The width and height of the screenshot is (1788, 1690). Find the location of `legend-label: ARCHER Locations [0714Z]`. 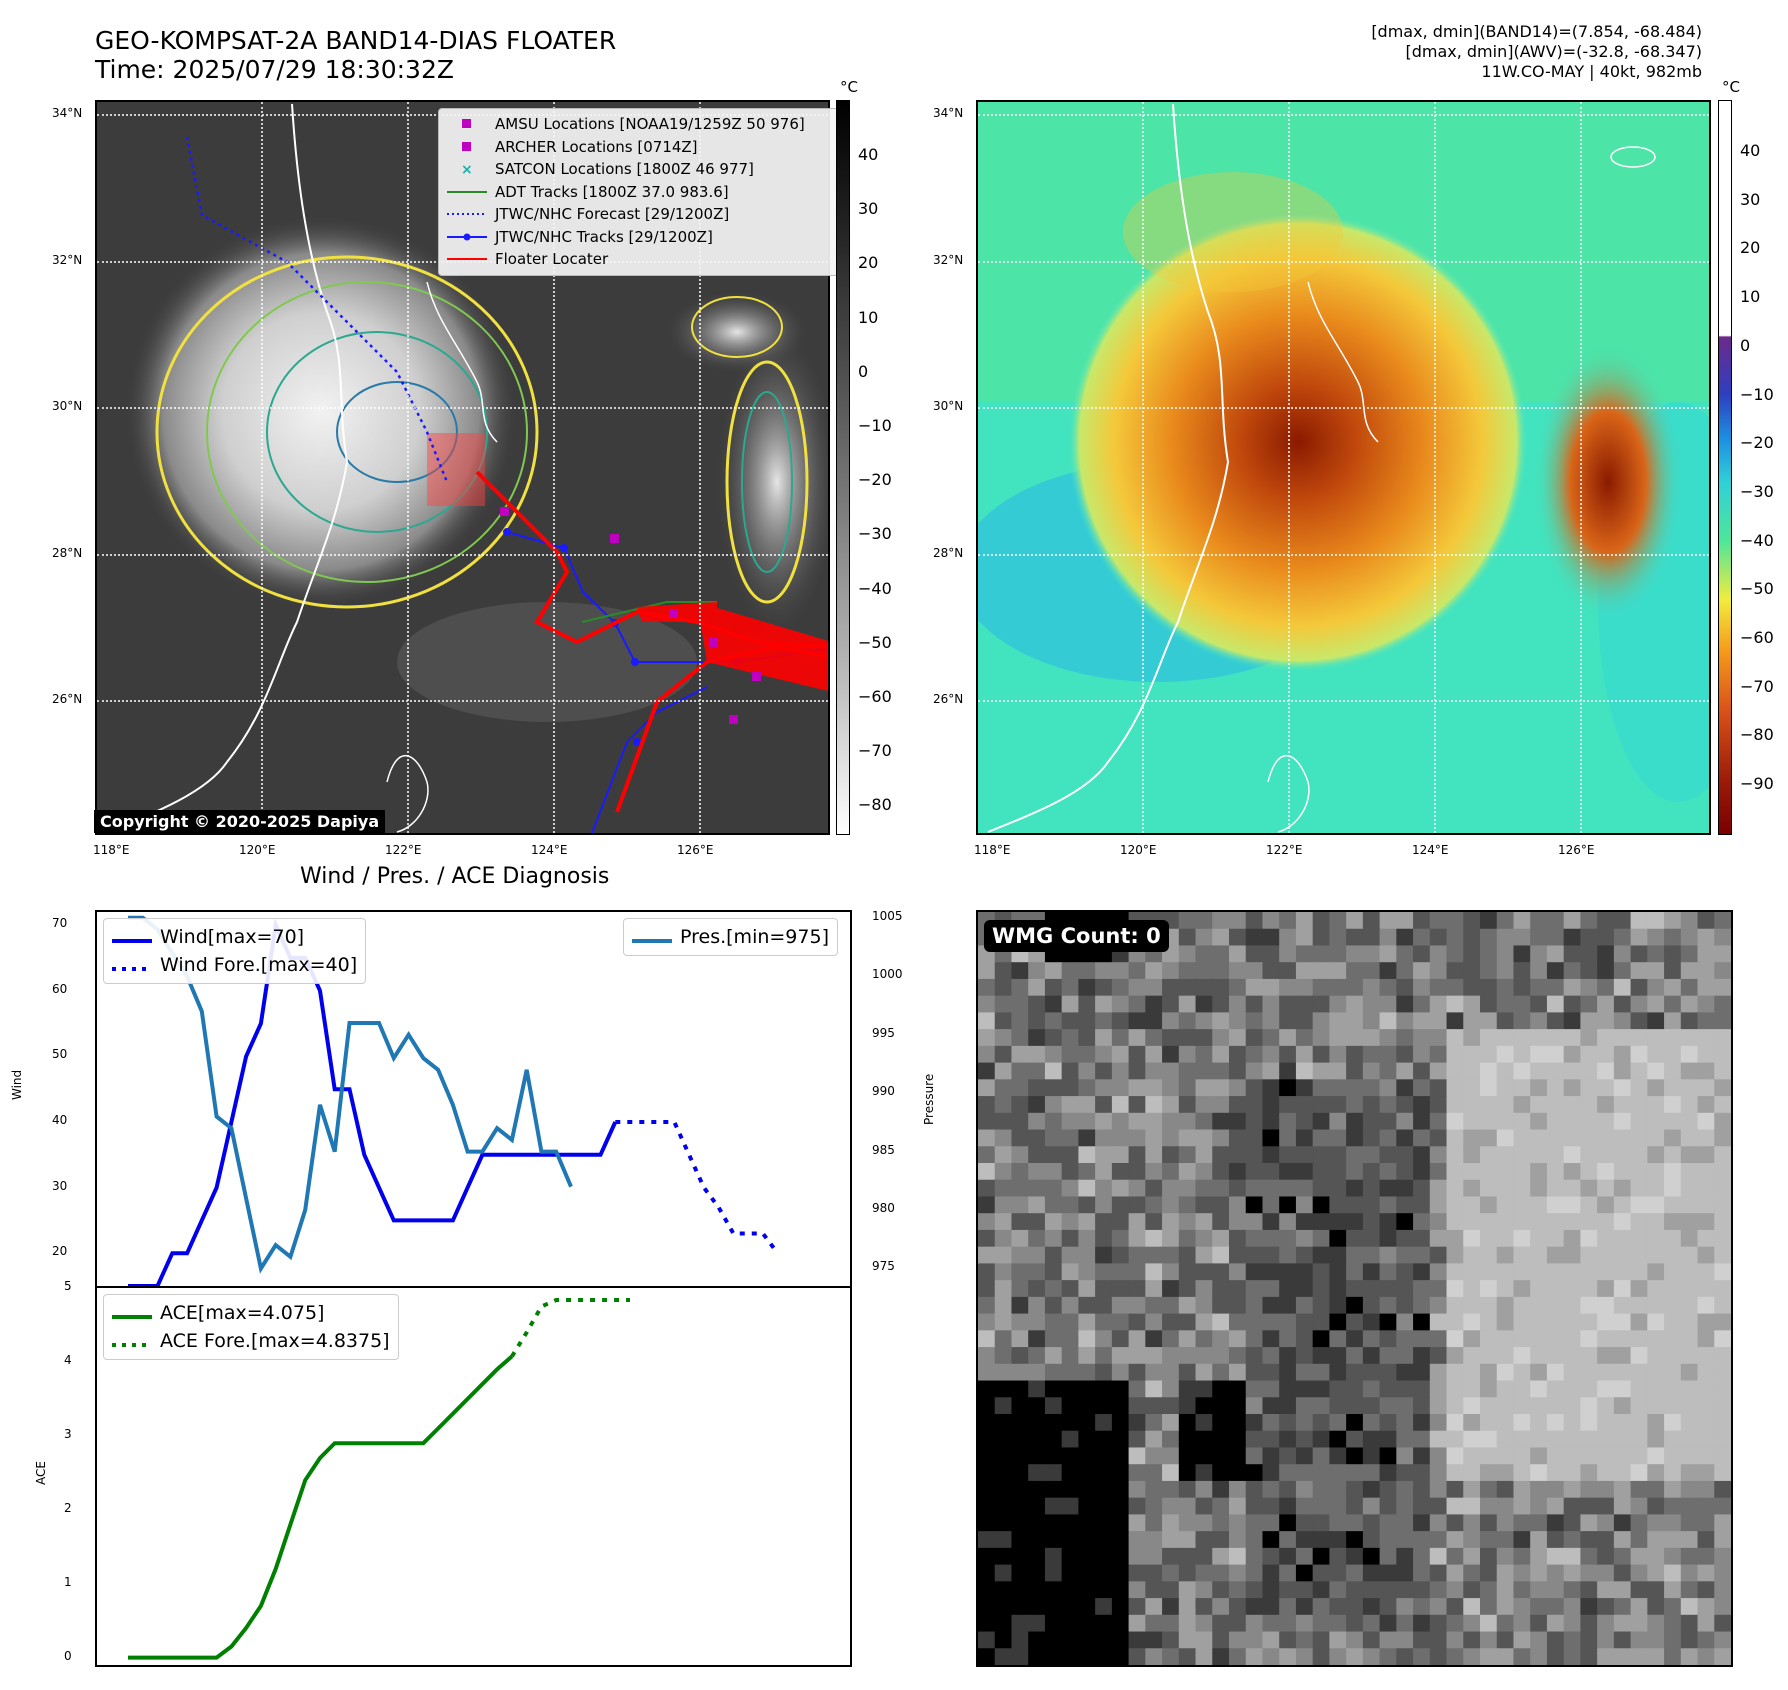

legend-label: ARCHER Locations [0714Z] is located at coordinates (596, 146).